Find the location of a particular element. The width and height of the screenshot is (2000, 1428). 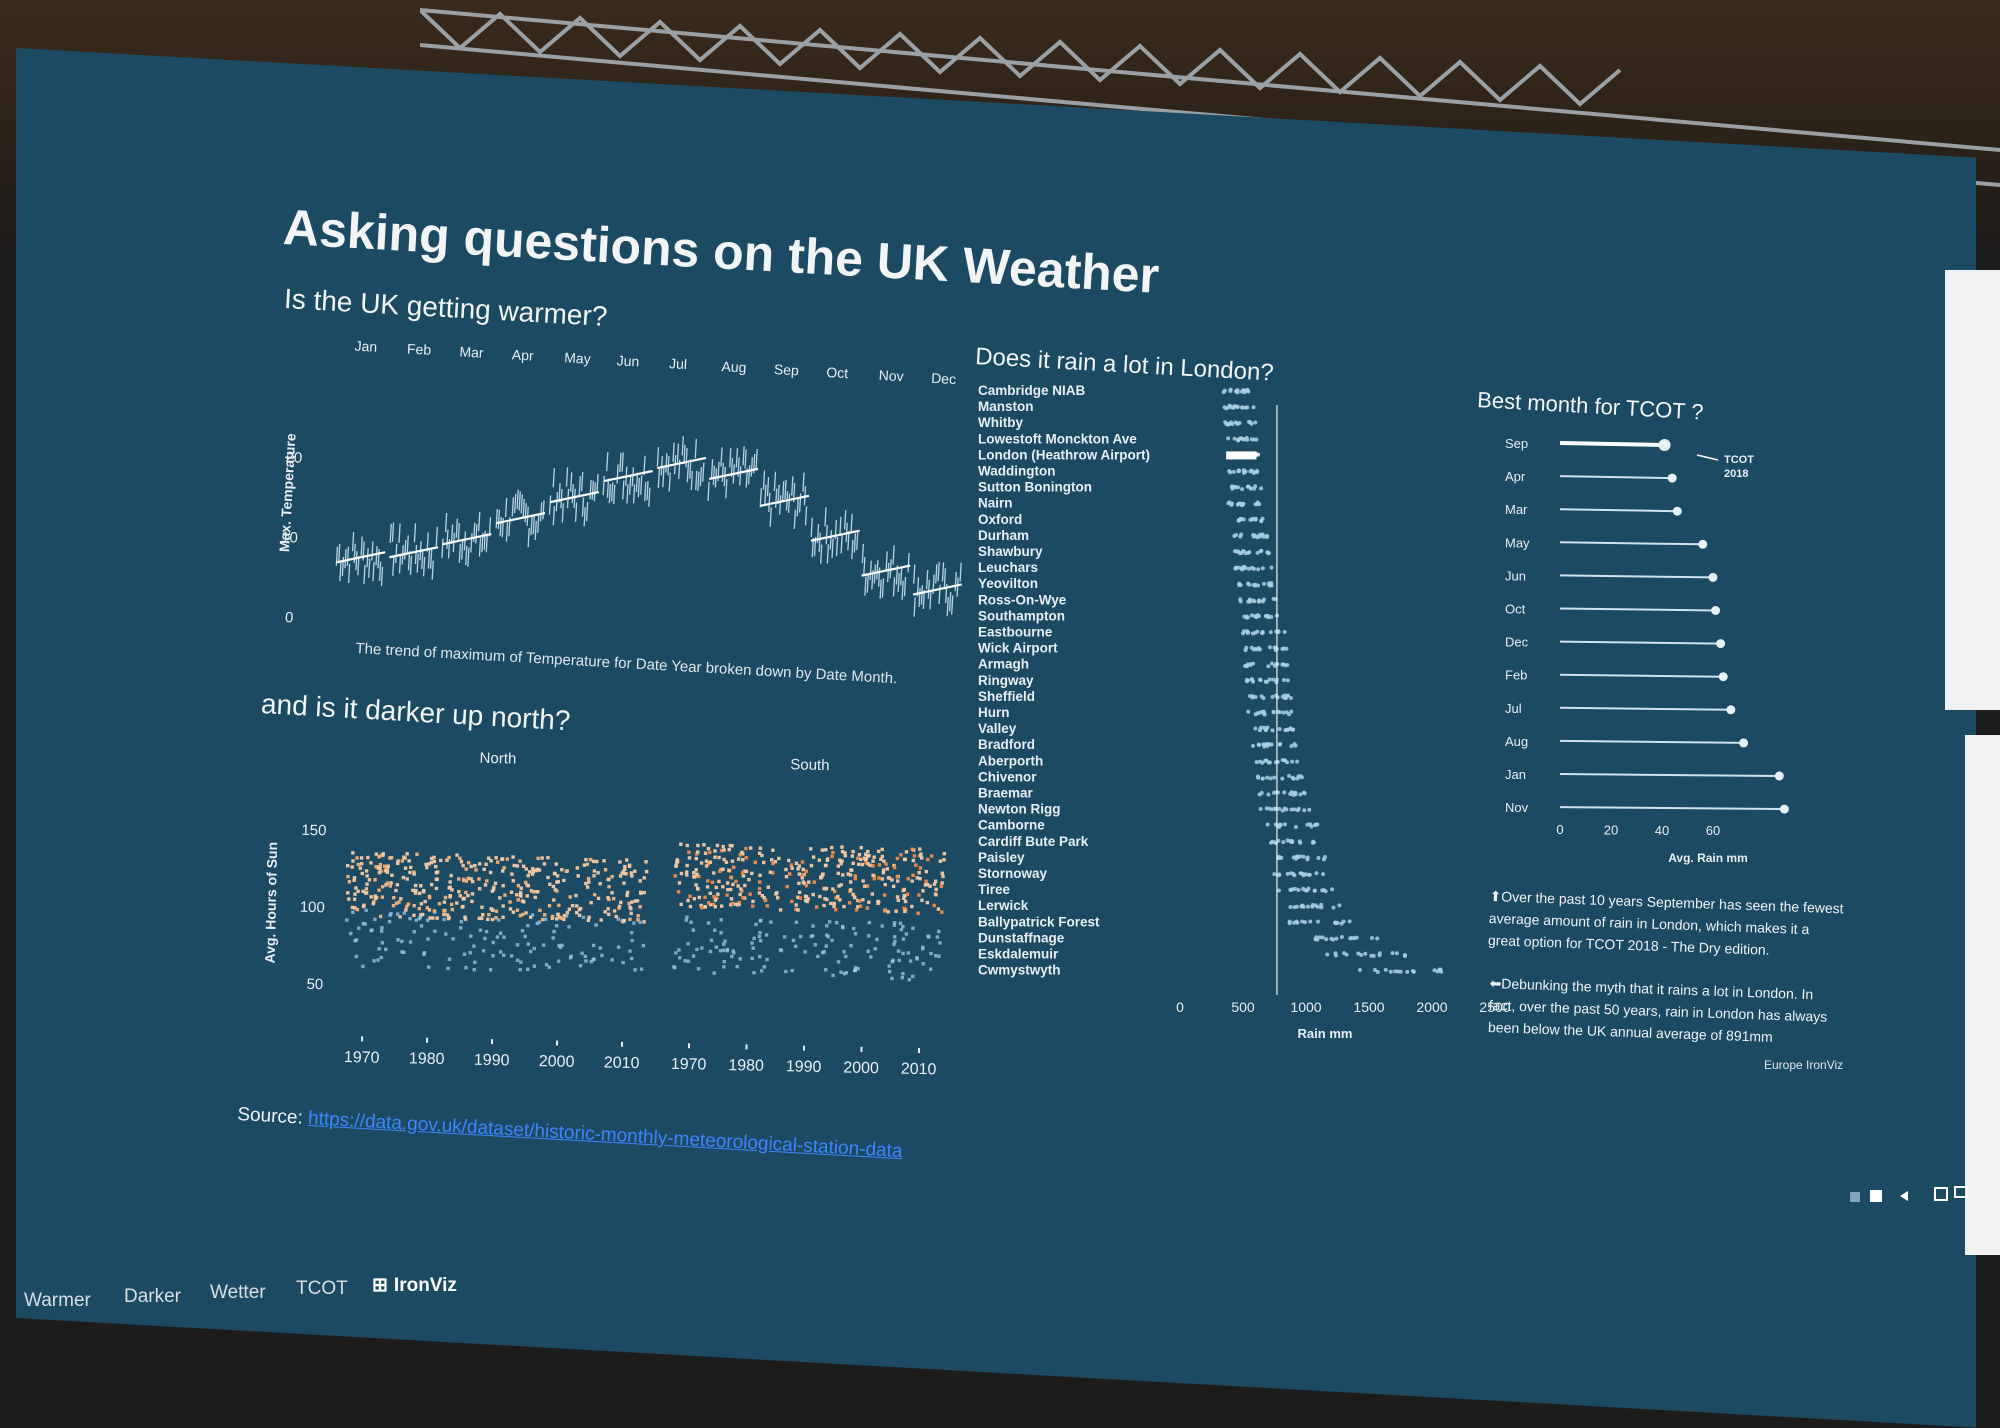

tab-ironviz: ⊞IronViz is located at coordinates (414, 1285).